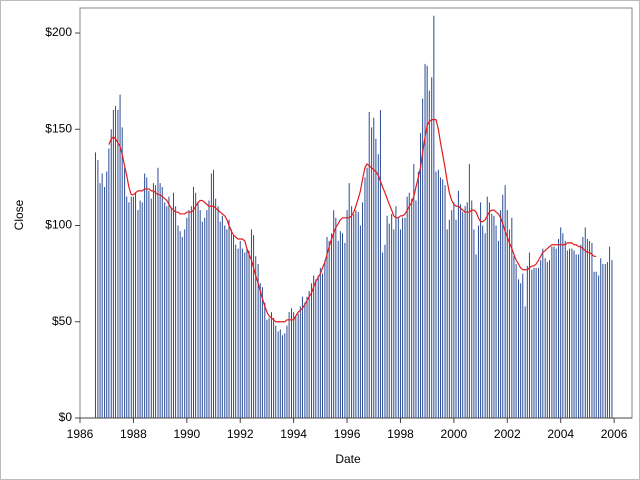 Image resolution: width=640 pixels, height=480 pixels. I want to click on y-tick-label: $0, so click(66, 417).